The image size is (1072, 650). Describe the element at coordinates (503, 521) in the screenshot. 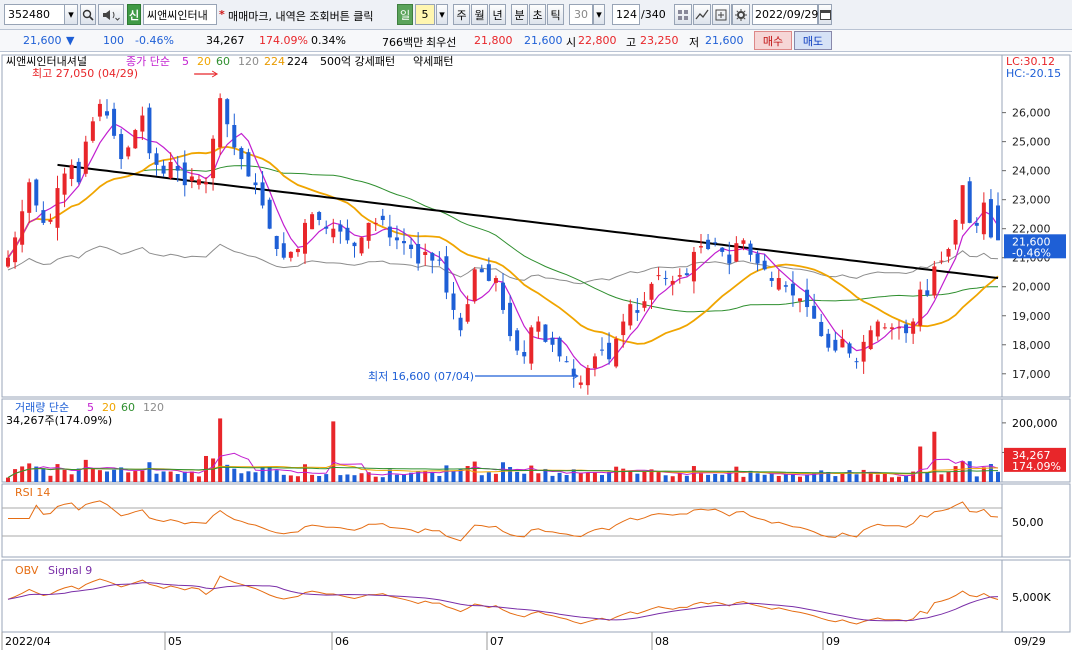

I see `rsi-line` at that location.